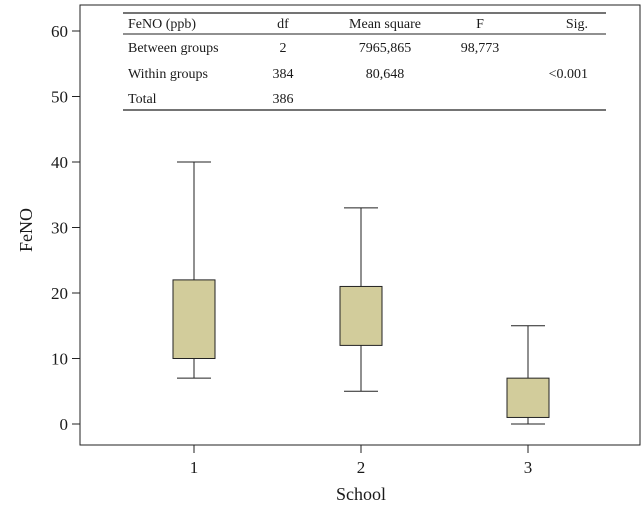 Image resolution: width=641 pixels, height=509 pixels. Describe the element at coordinates (194, 467) in the screenshot. I see `x-tick-label: 1` at that location.